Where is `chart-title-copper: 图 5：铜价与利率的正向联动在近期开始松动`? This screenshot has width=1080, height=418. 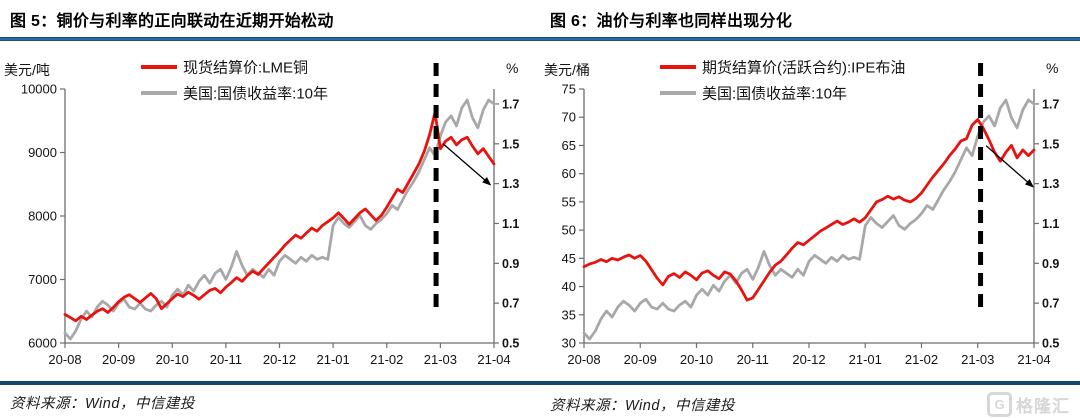 chart-title-copper: 图 5：铜价与利率的正向联动在近期开始松动 is located at coordinates (172, 21).